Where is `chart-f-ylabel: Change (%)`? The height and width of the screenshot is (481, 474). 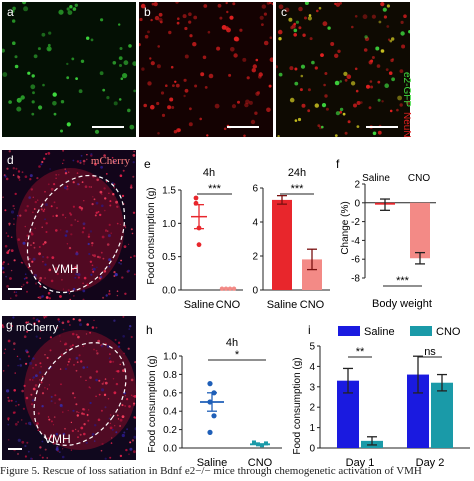
chart-f-ylabel: Change (%) is located at coordinates (345, 227).